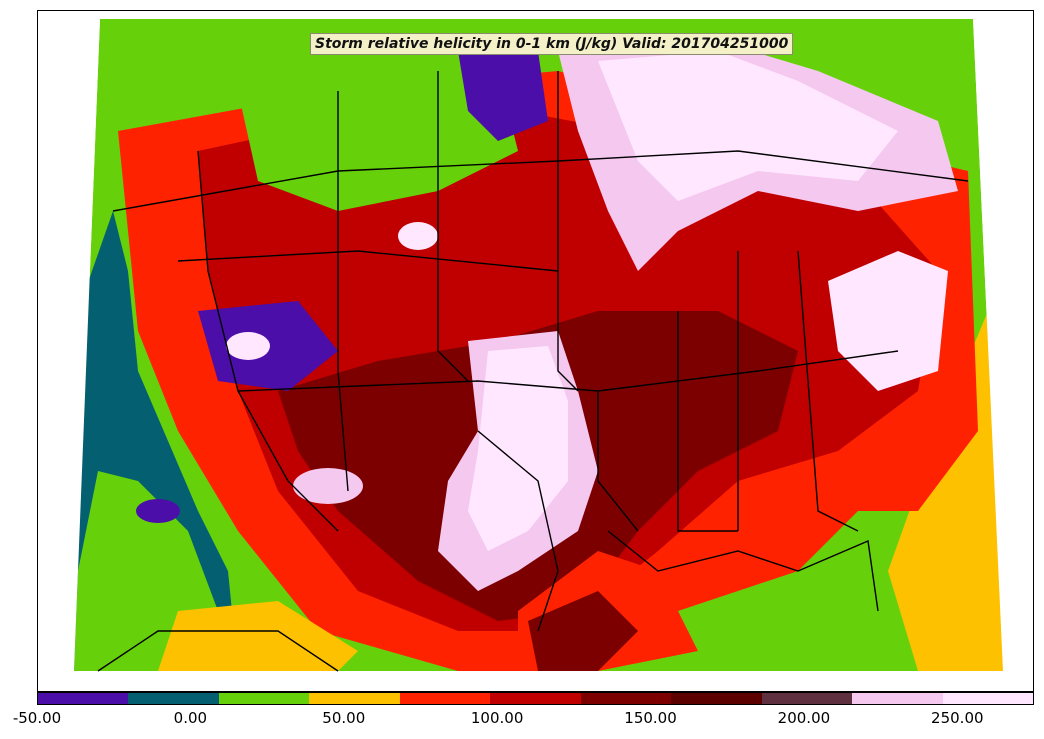  I want to click on southern-plains-peak, so click(518, 448).